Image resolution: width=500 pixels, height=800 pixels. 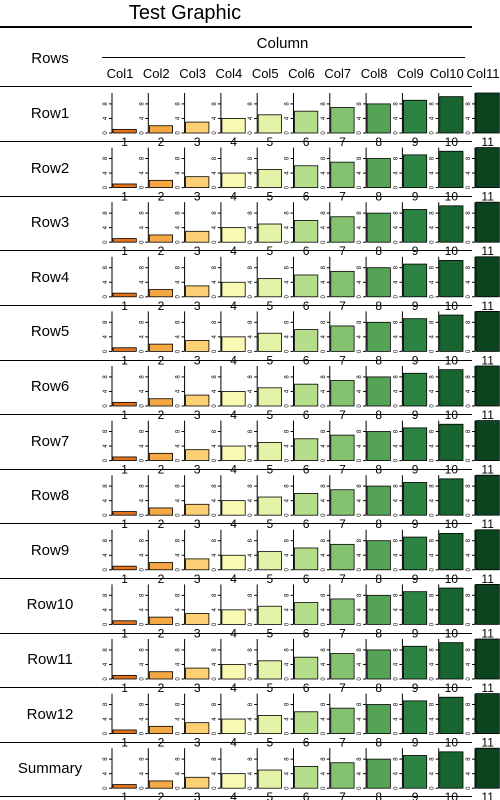 I want to click on row-label: Row4, so click(x=50, y=277).